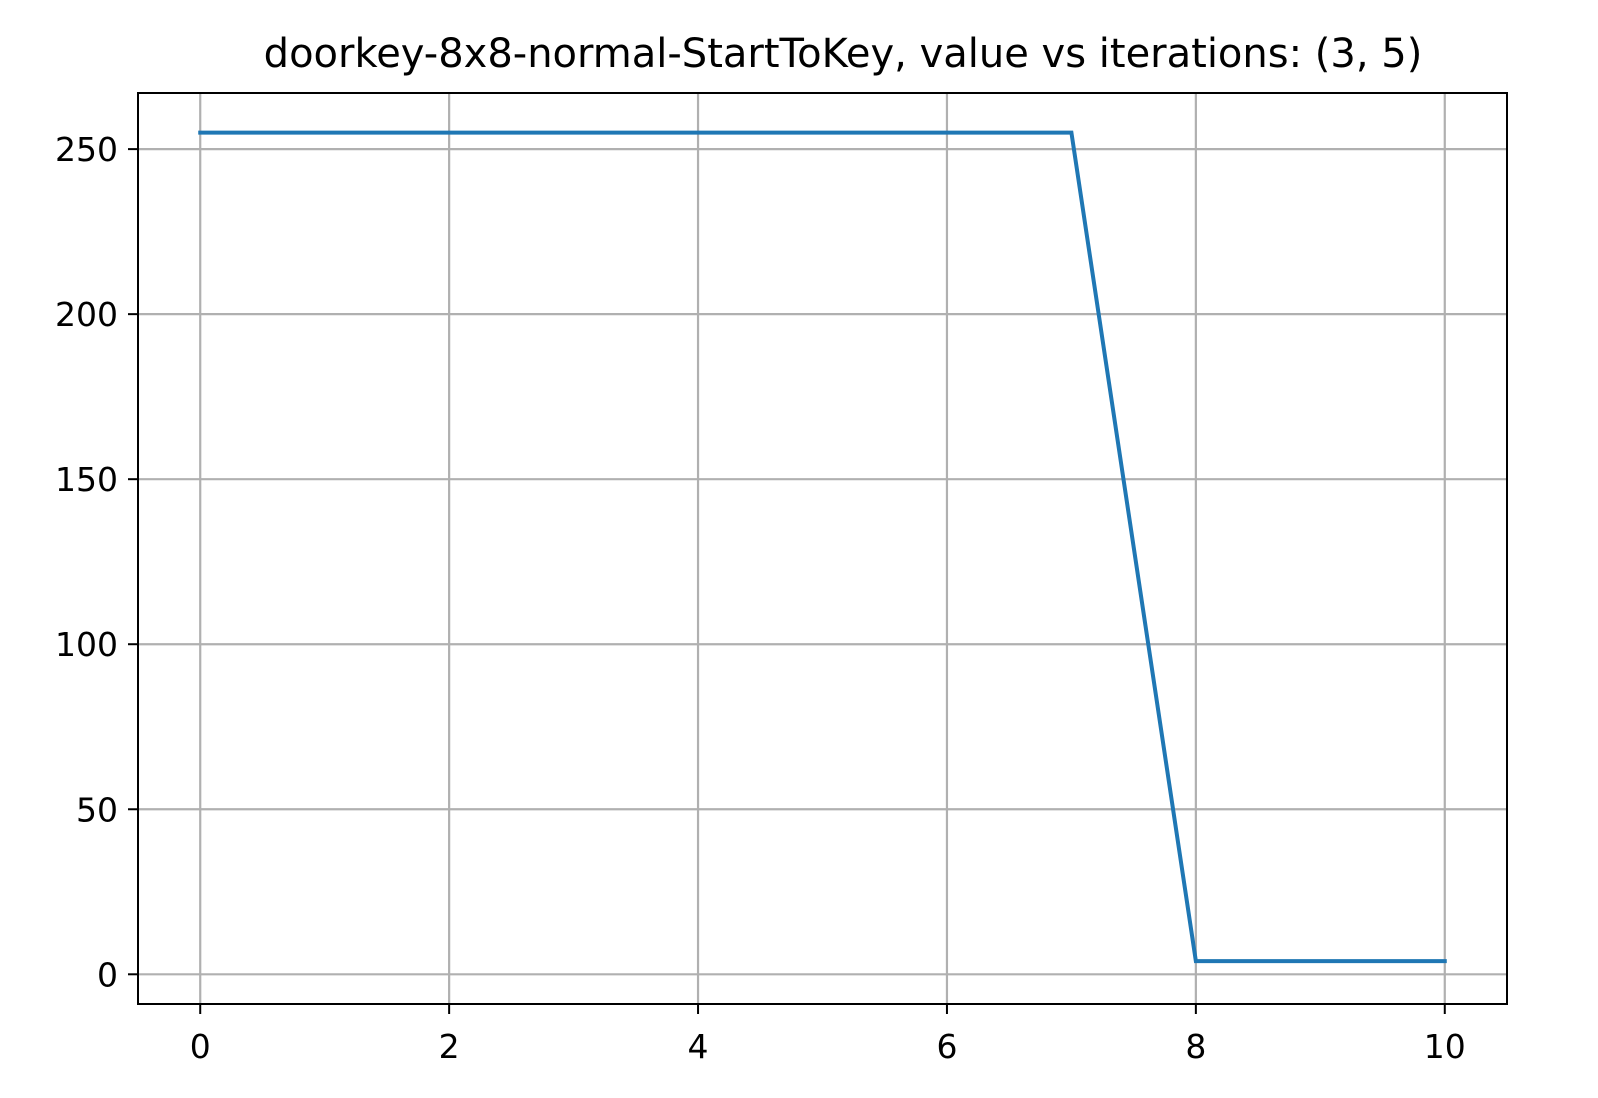 This screenshot has height=1098, width=1598. I want to click on y-tick-label: 250, so click(86, 149).